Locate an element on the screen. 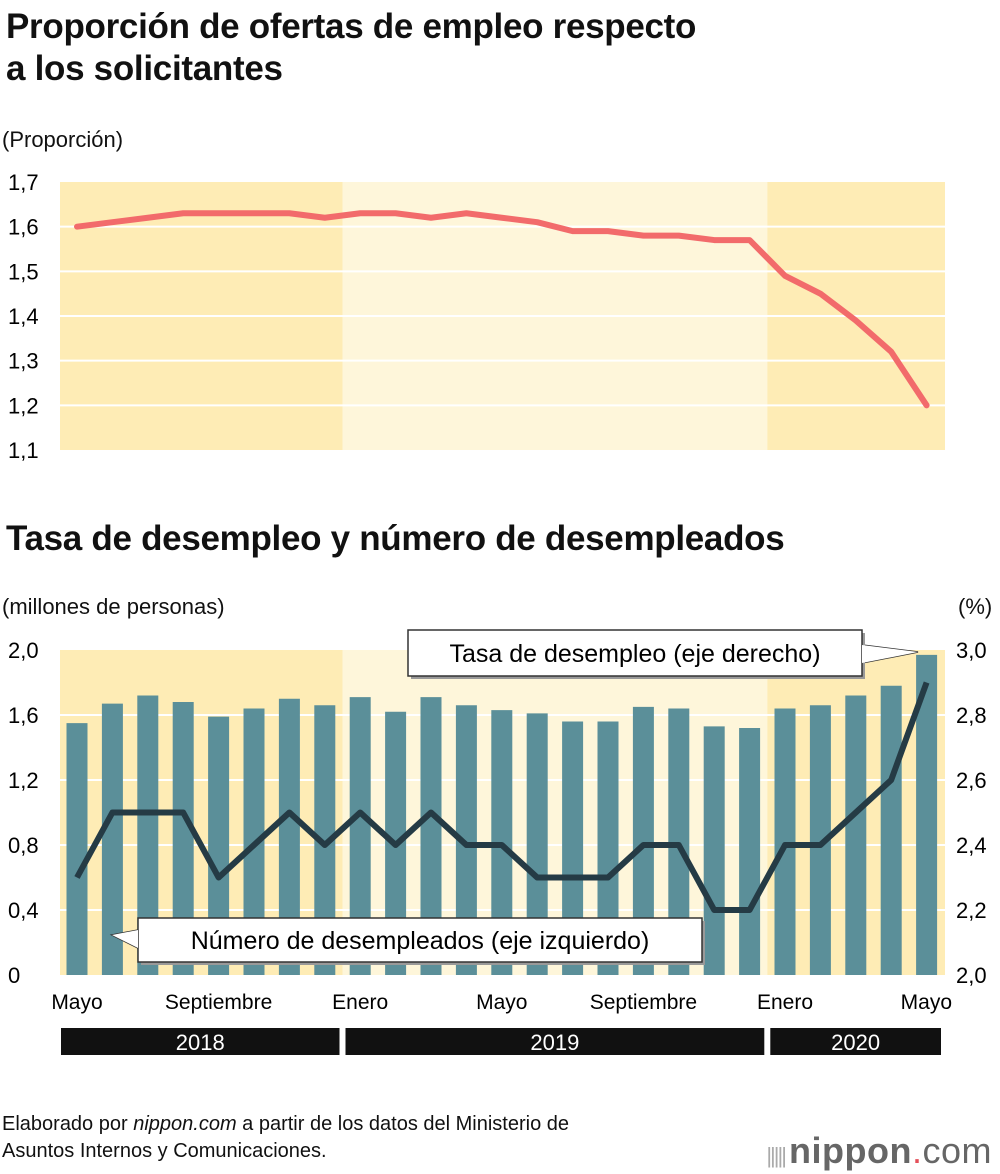  y-tick-label: 1,3 is located at coordinates (23, 361).